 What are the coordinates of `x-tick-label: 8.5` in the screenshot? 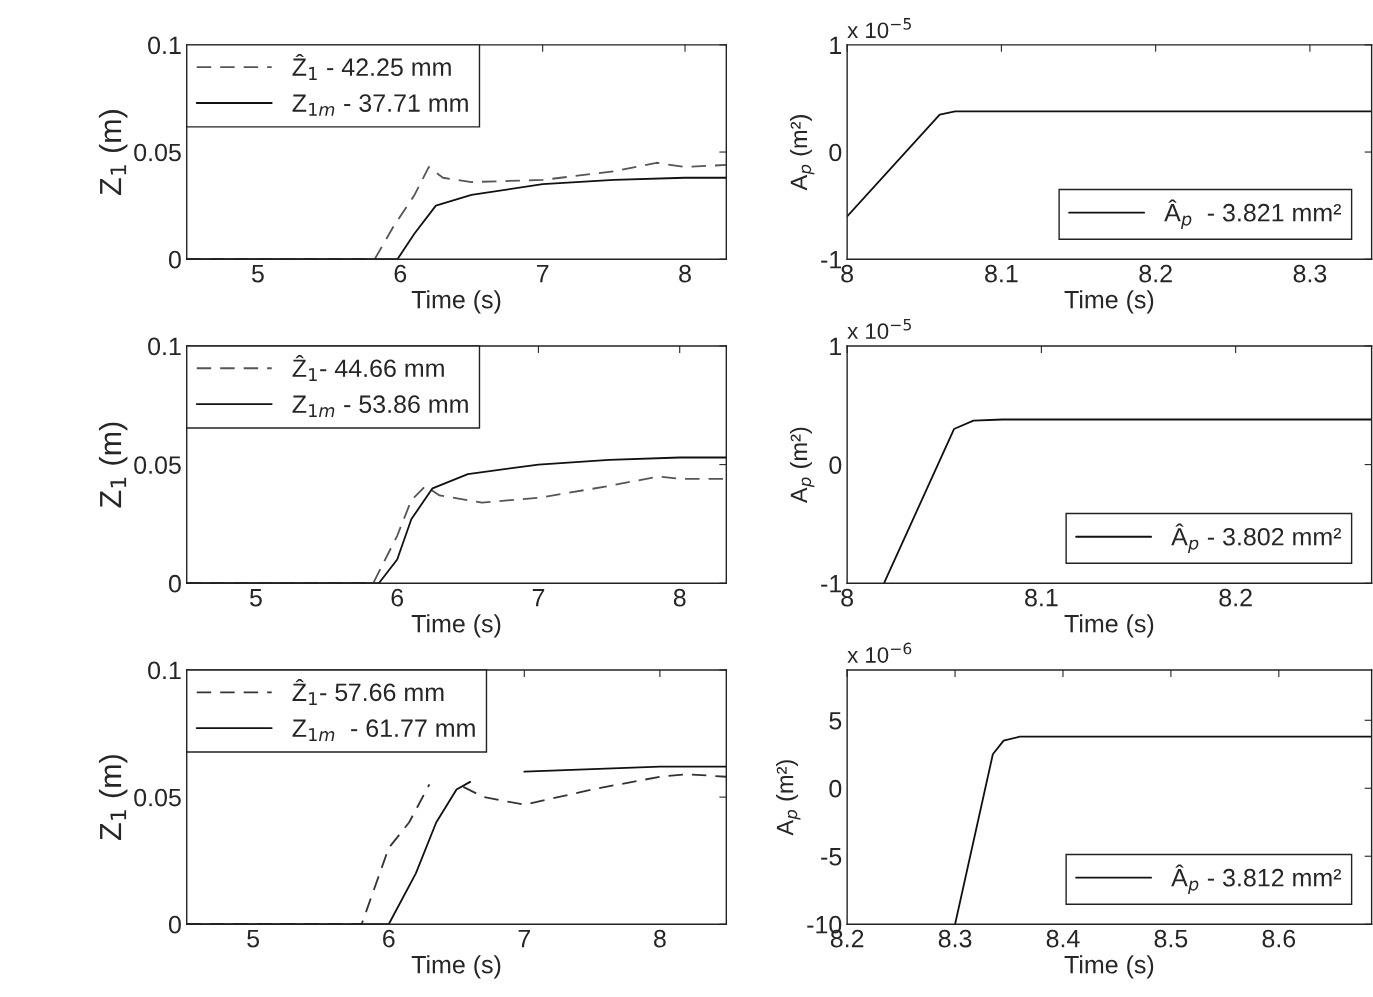 It's located at (1171, 938).